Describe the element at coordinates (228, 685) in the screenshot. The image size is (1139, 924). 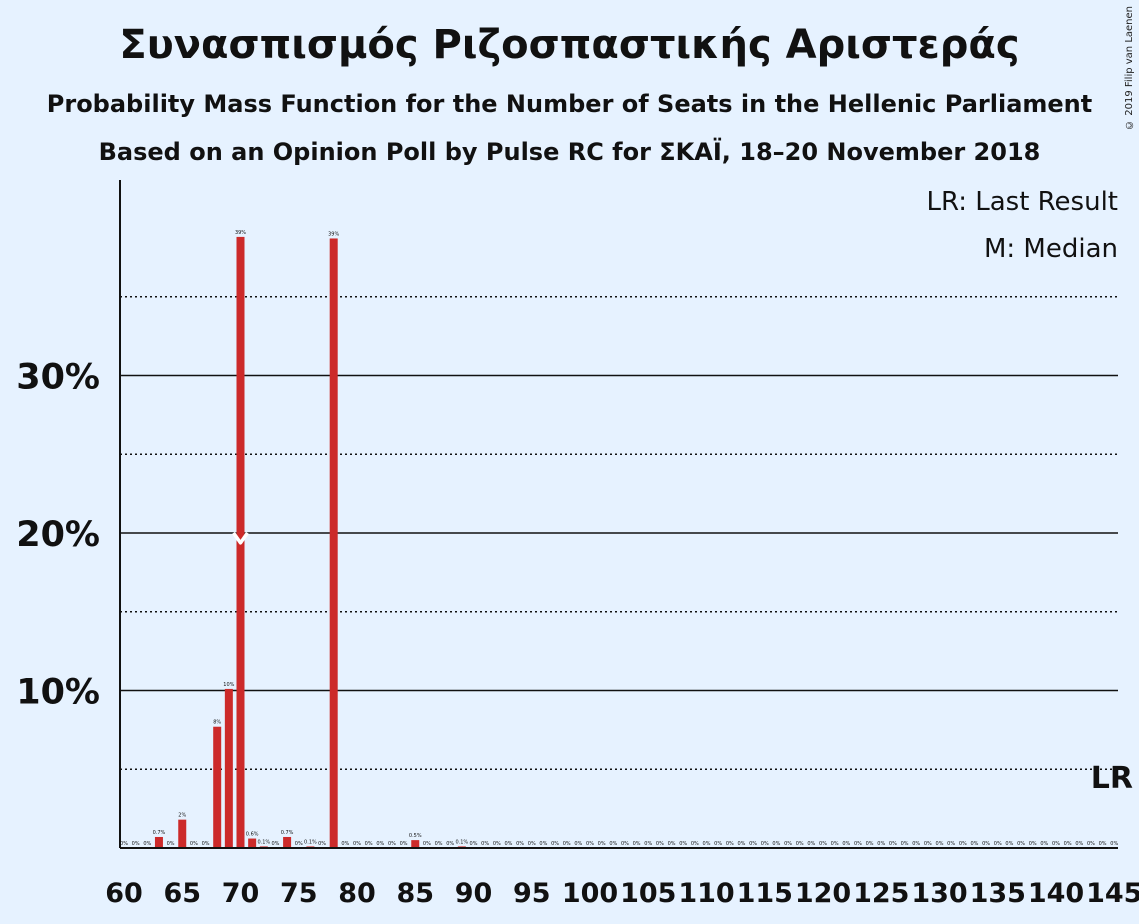
I see `bar-label-69: 10%` at that location.